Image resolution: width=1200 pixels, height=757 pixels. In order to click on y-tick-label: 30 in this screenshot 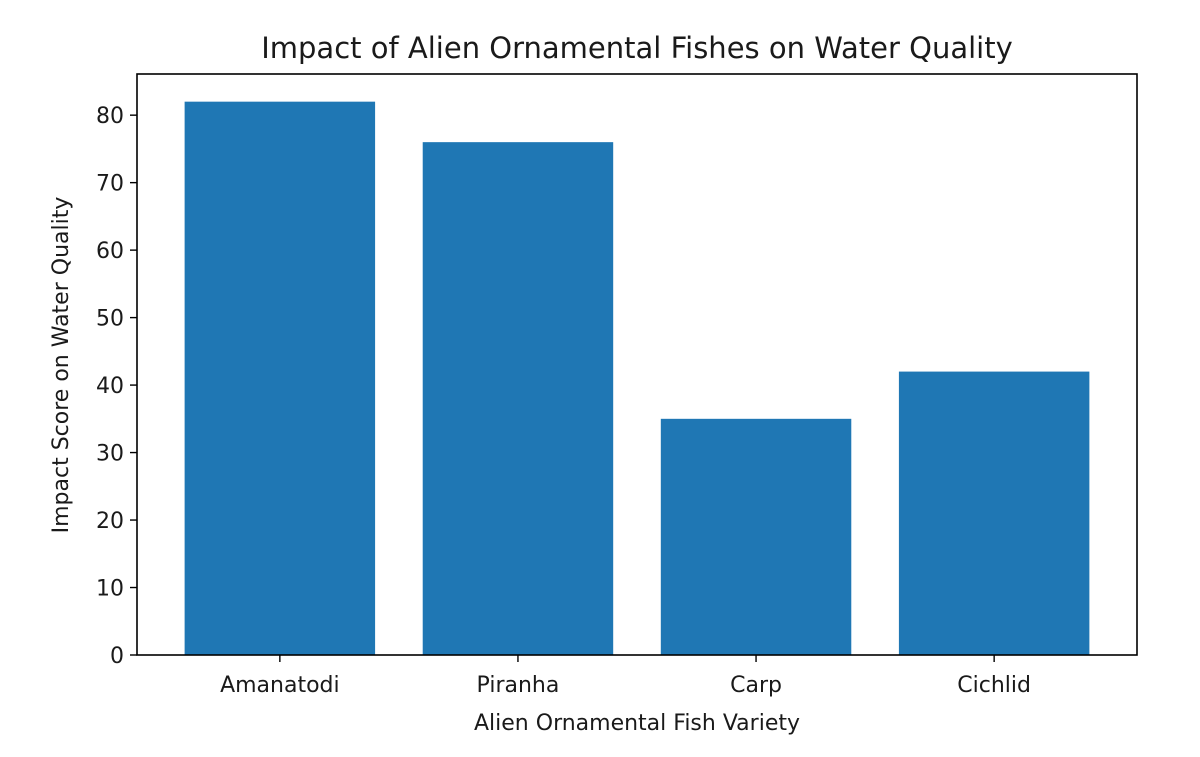, I will do `click(110, 454)`.